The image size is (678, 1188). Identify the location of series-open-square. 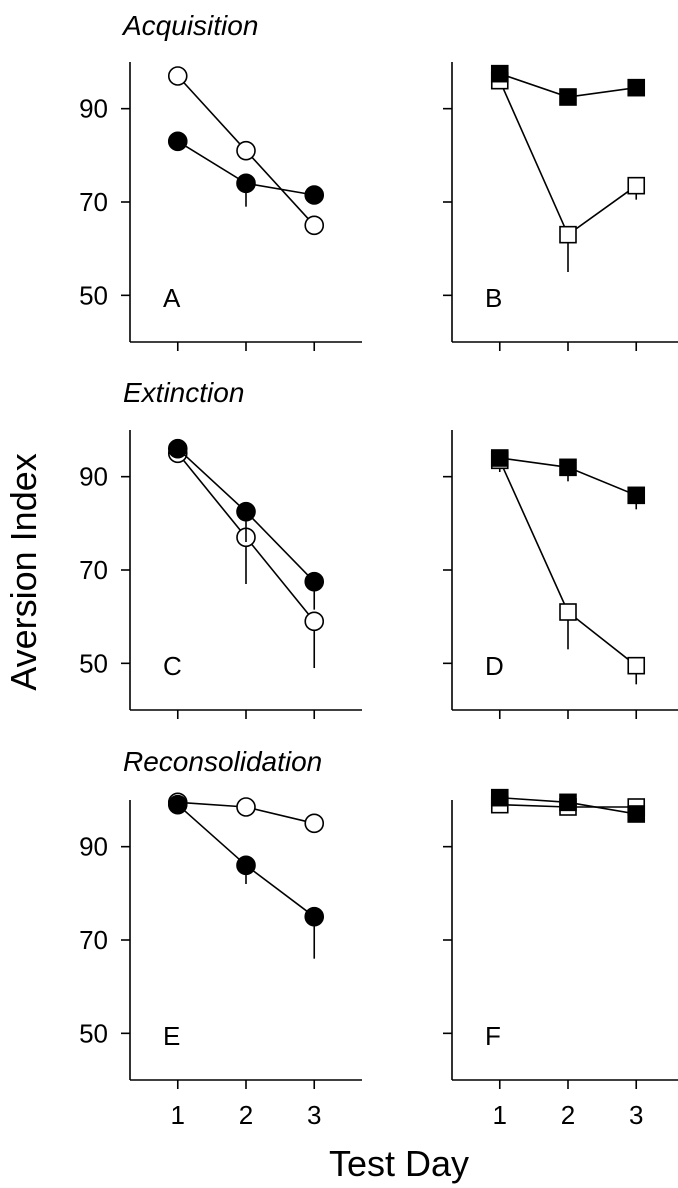
(568, 568).